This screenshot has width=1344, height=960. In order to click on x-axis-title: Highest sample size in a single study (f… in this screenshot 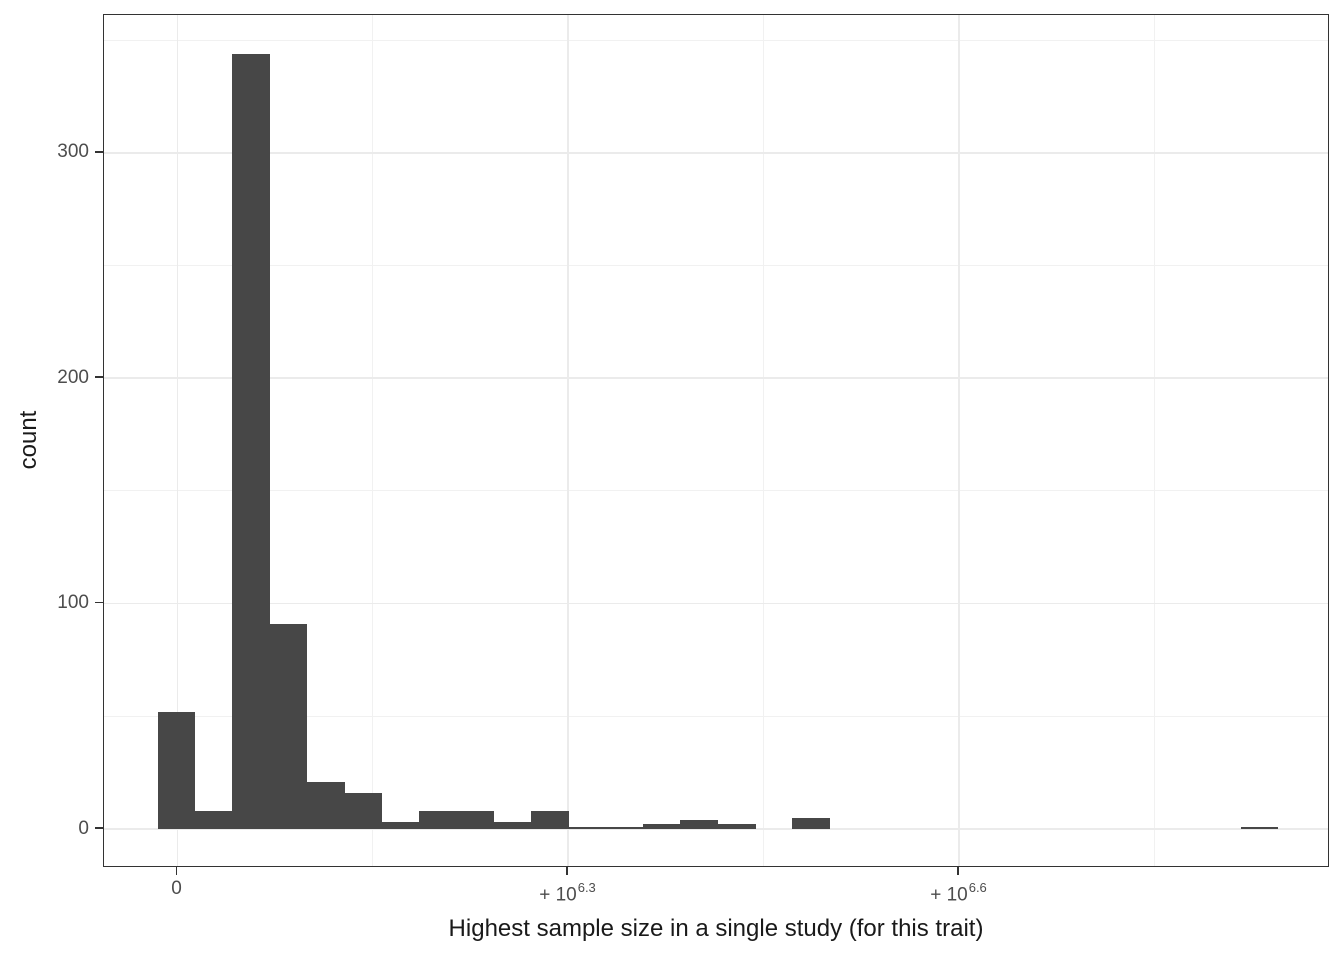, I will do `click(716, 928)`.